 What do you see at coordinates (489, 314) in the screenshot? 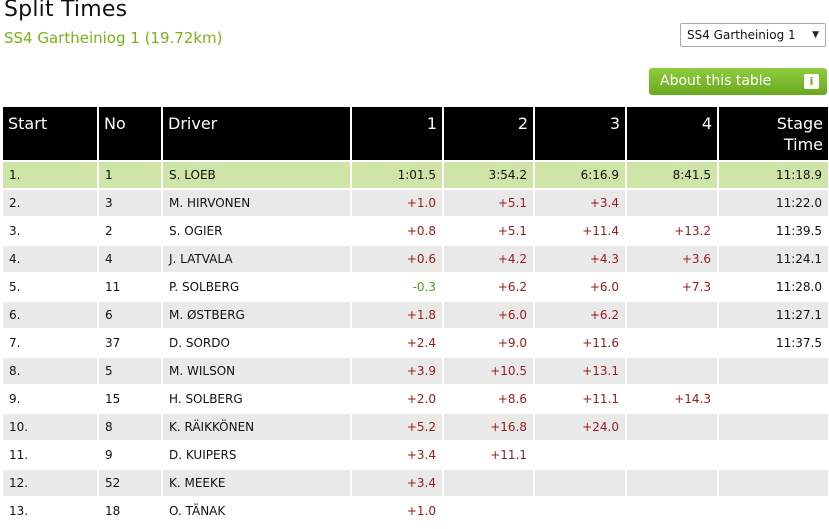
I see `cell-split-2: +6.0` at bounding box center [489, 314].